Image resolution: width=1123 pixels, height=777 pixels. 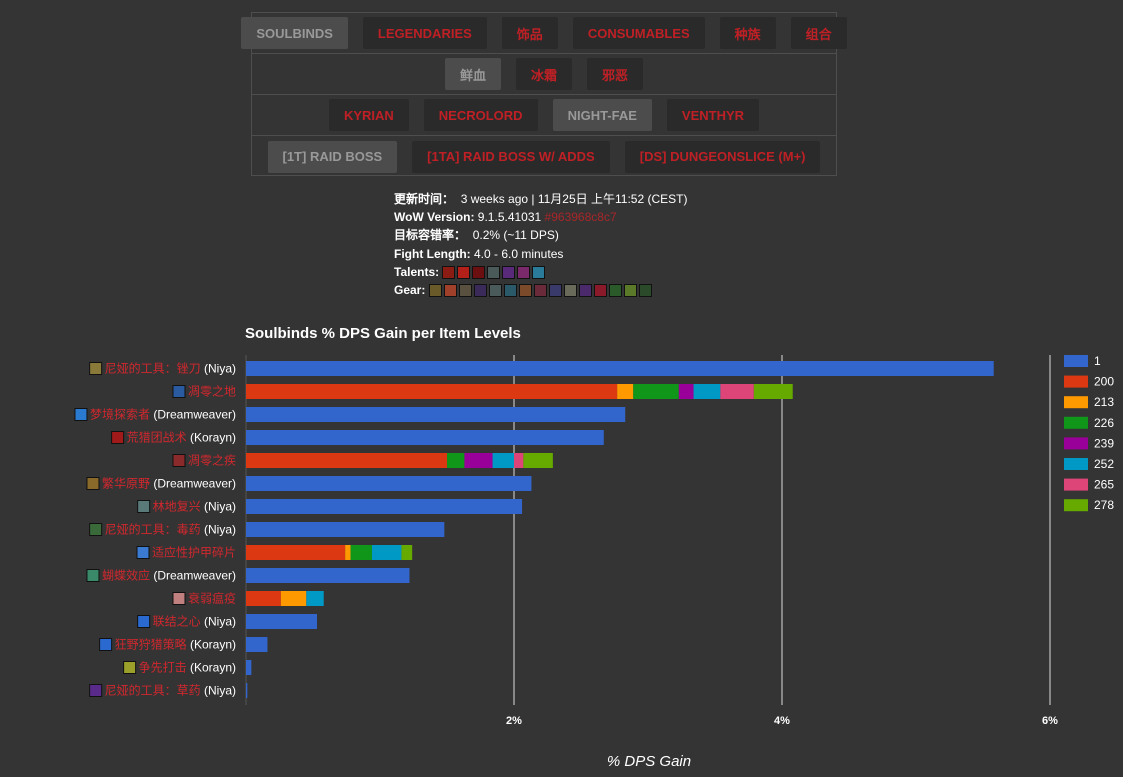 I want to click on nav-button: NECROLORD, so click(x=480, y=115).